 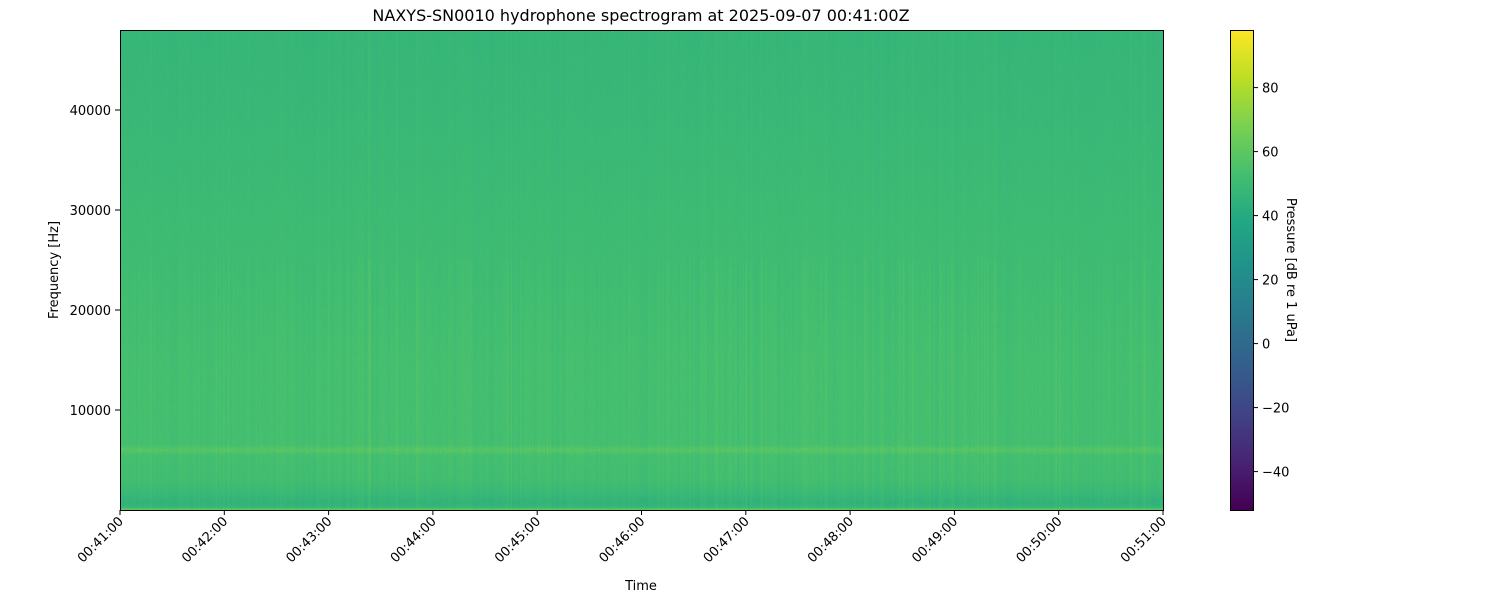 I want to click on colorbar-tick-label: 0, so click(x=1266, y=345).